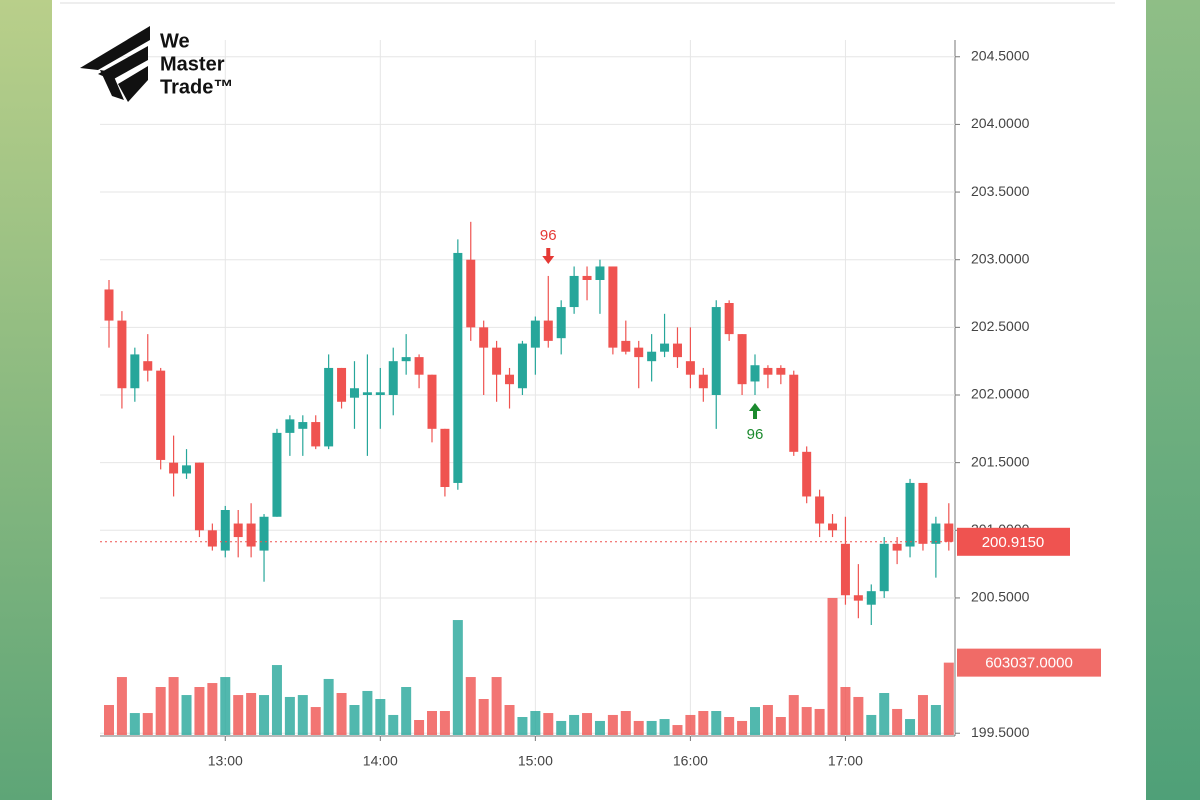 The width and height of the screenshot is (1200, 805). Describe the element at coordinates (1013, 542) in the screenshot. I see `price-tag-label: 200.9150` at that location.